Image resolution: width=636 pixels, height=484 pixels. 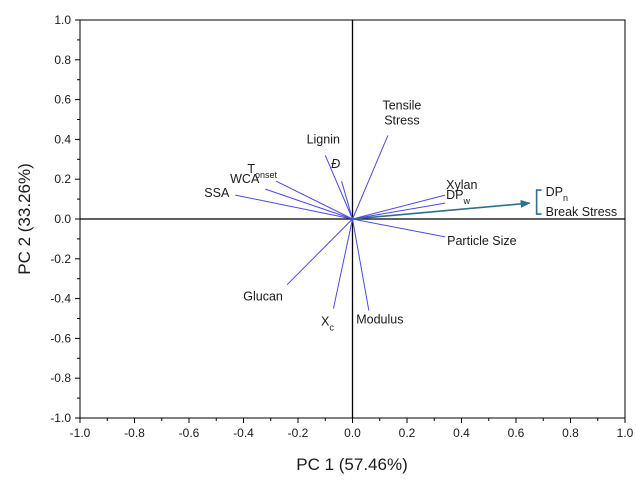 I want to click on y-tick-label: -1.0, so click(x=60, y=418).